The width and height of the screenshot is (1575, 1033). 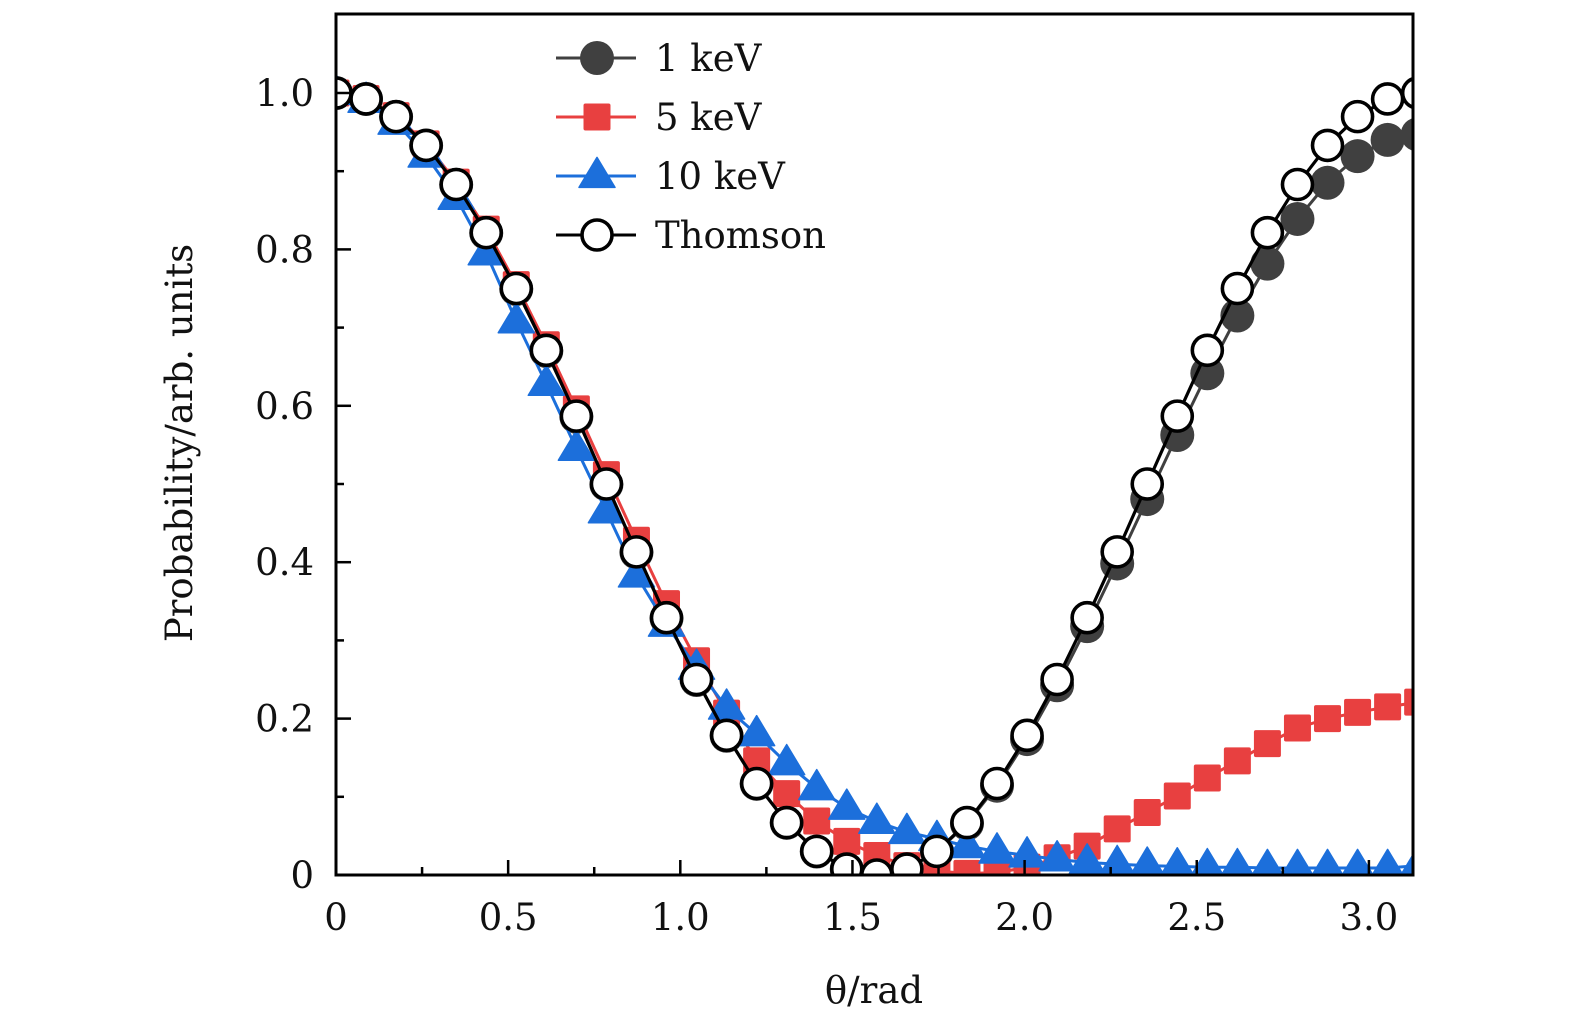 I want to click on 5-kev-point-33, so click(x=1328, y=719).